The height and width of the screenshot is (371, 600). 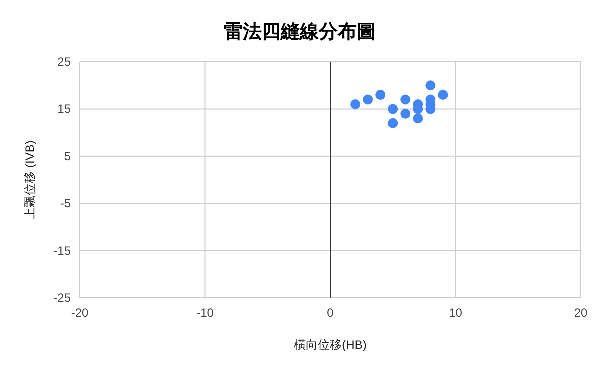 I want to click on y-tick-label: -15, so click(x=63, y=251).